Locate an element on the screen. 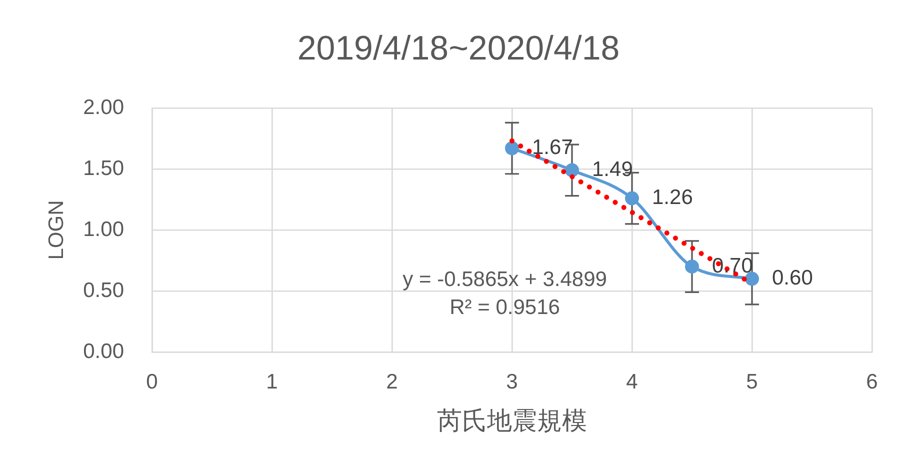 The width and height of the screenshot is (897, 468). data-label: 1.26 is located at coordinates (672, 198).